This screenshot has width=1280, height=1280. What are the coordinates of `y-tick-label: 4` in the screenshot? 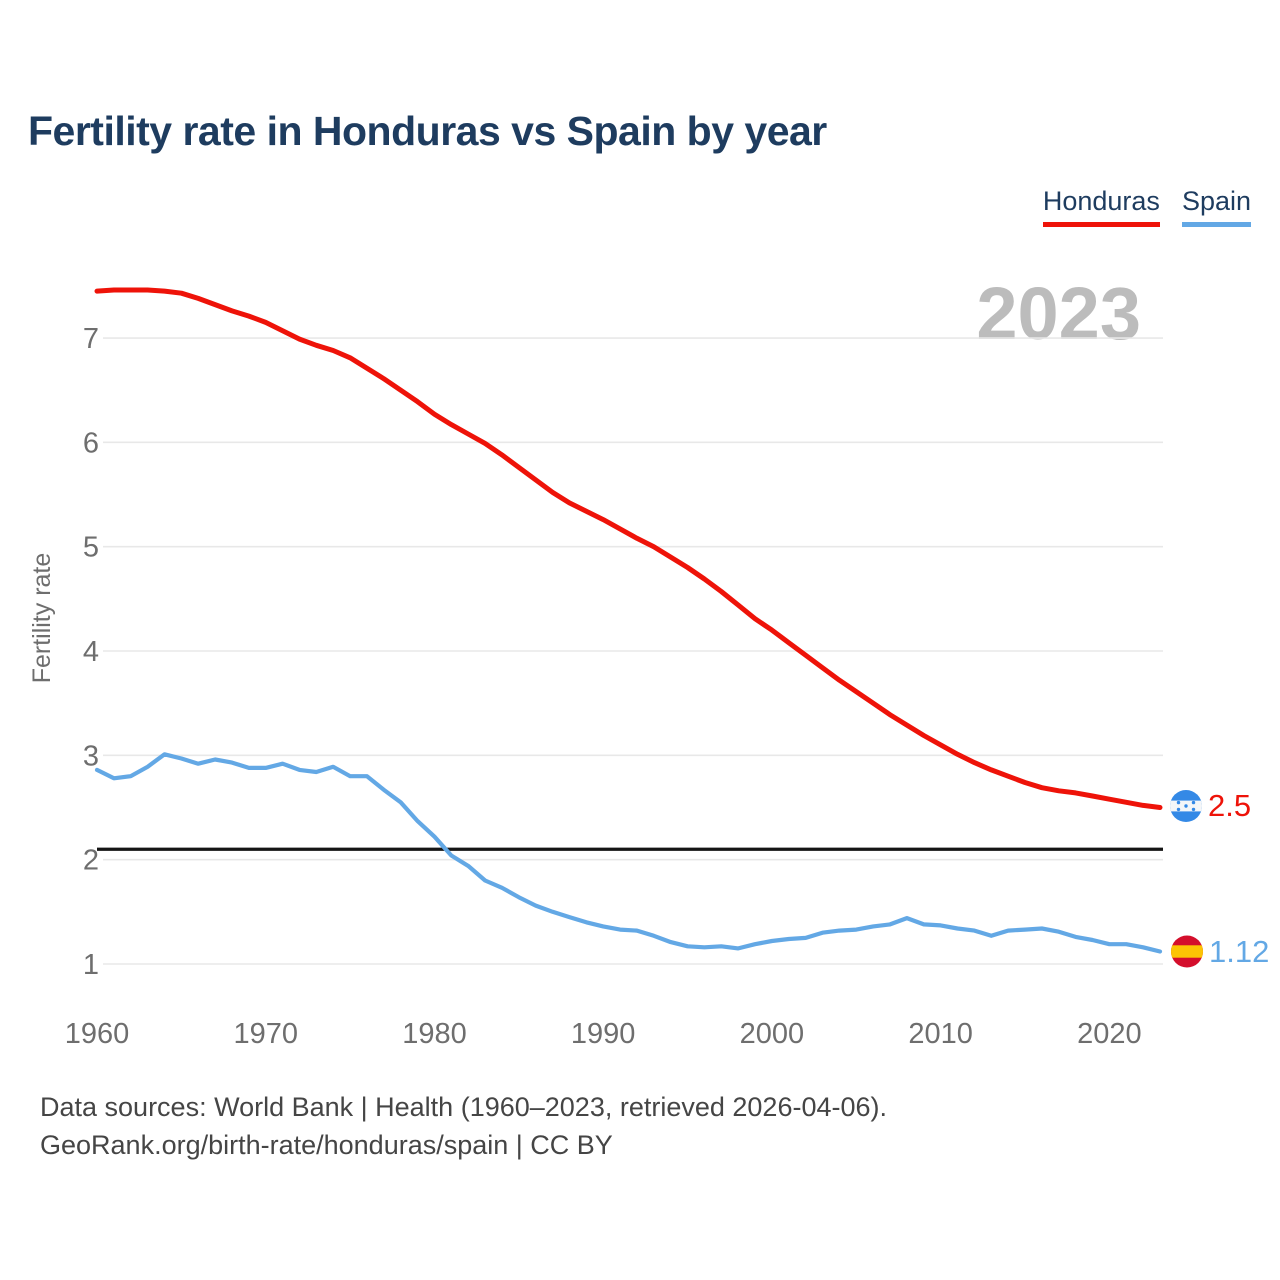 It's located at (91, 652).